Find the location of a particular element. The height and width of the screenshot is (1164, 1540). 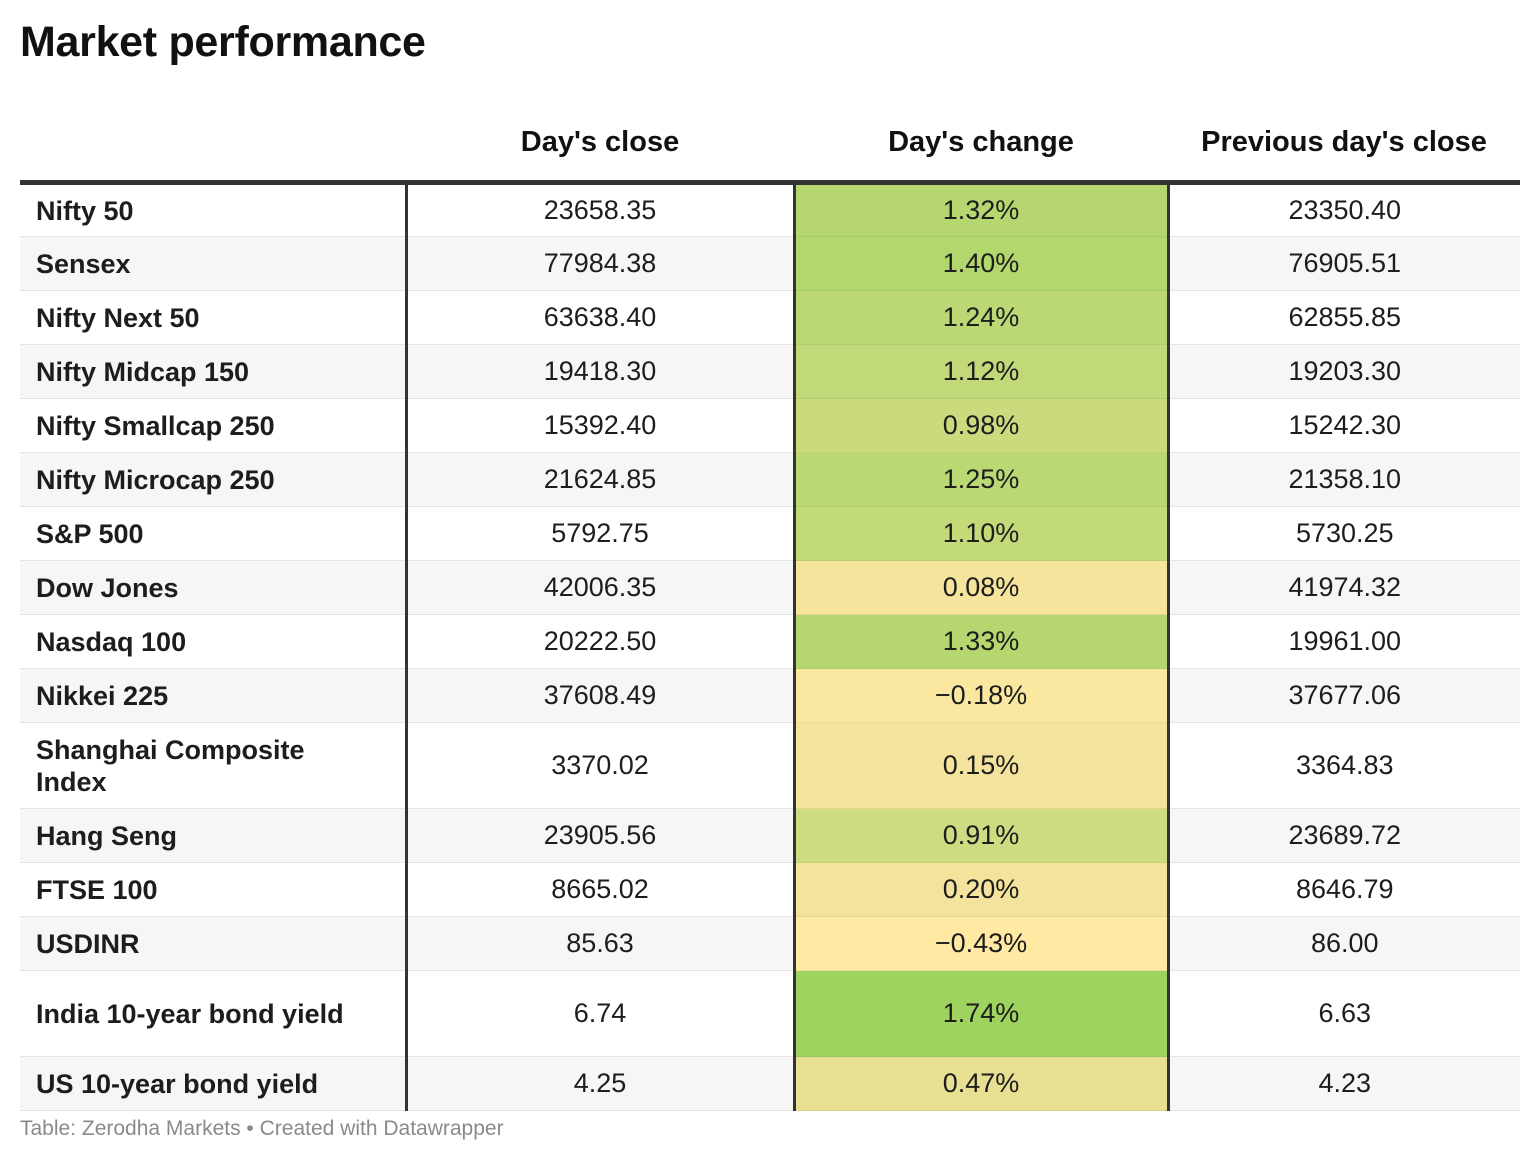

row-days-change: 1.10% is located at coordinates (981, 533).